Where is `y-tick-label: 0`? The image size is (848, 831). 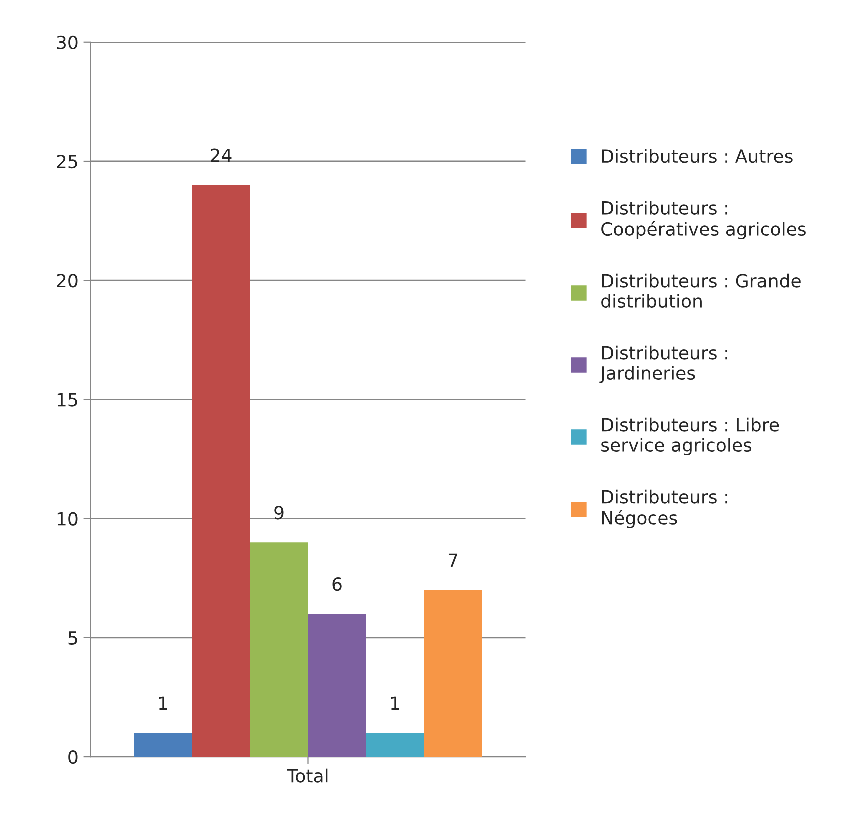
y-tick-label: 0 is located at coordinates (73, 757).